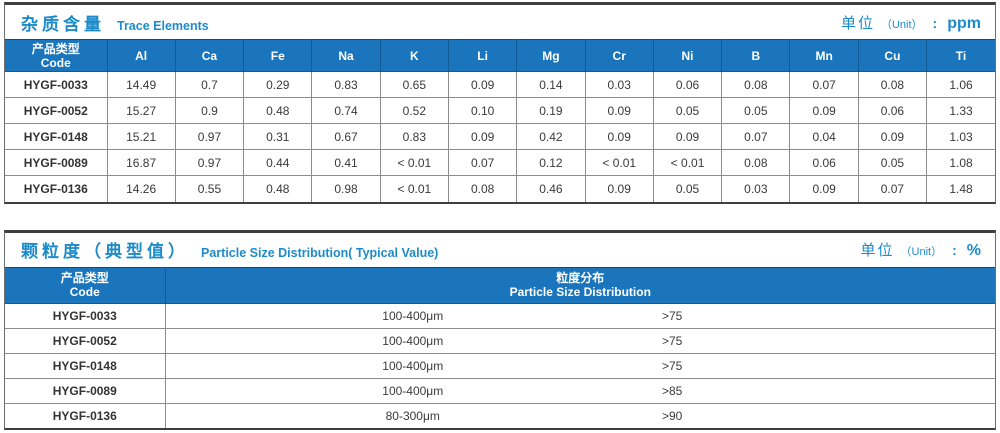  What do you see at coordinates (346, 188) in the screenshot?
I see `cell: 0.98` at bounding box center [346, 188].